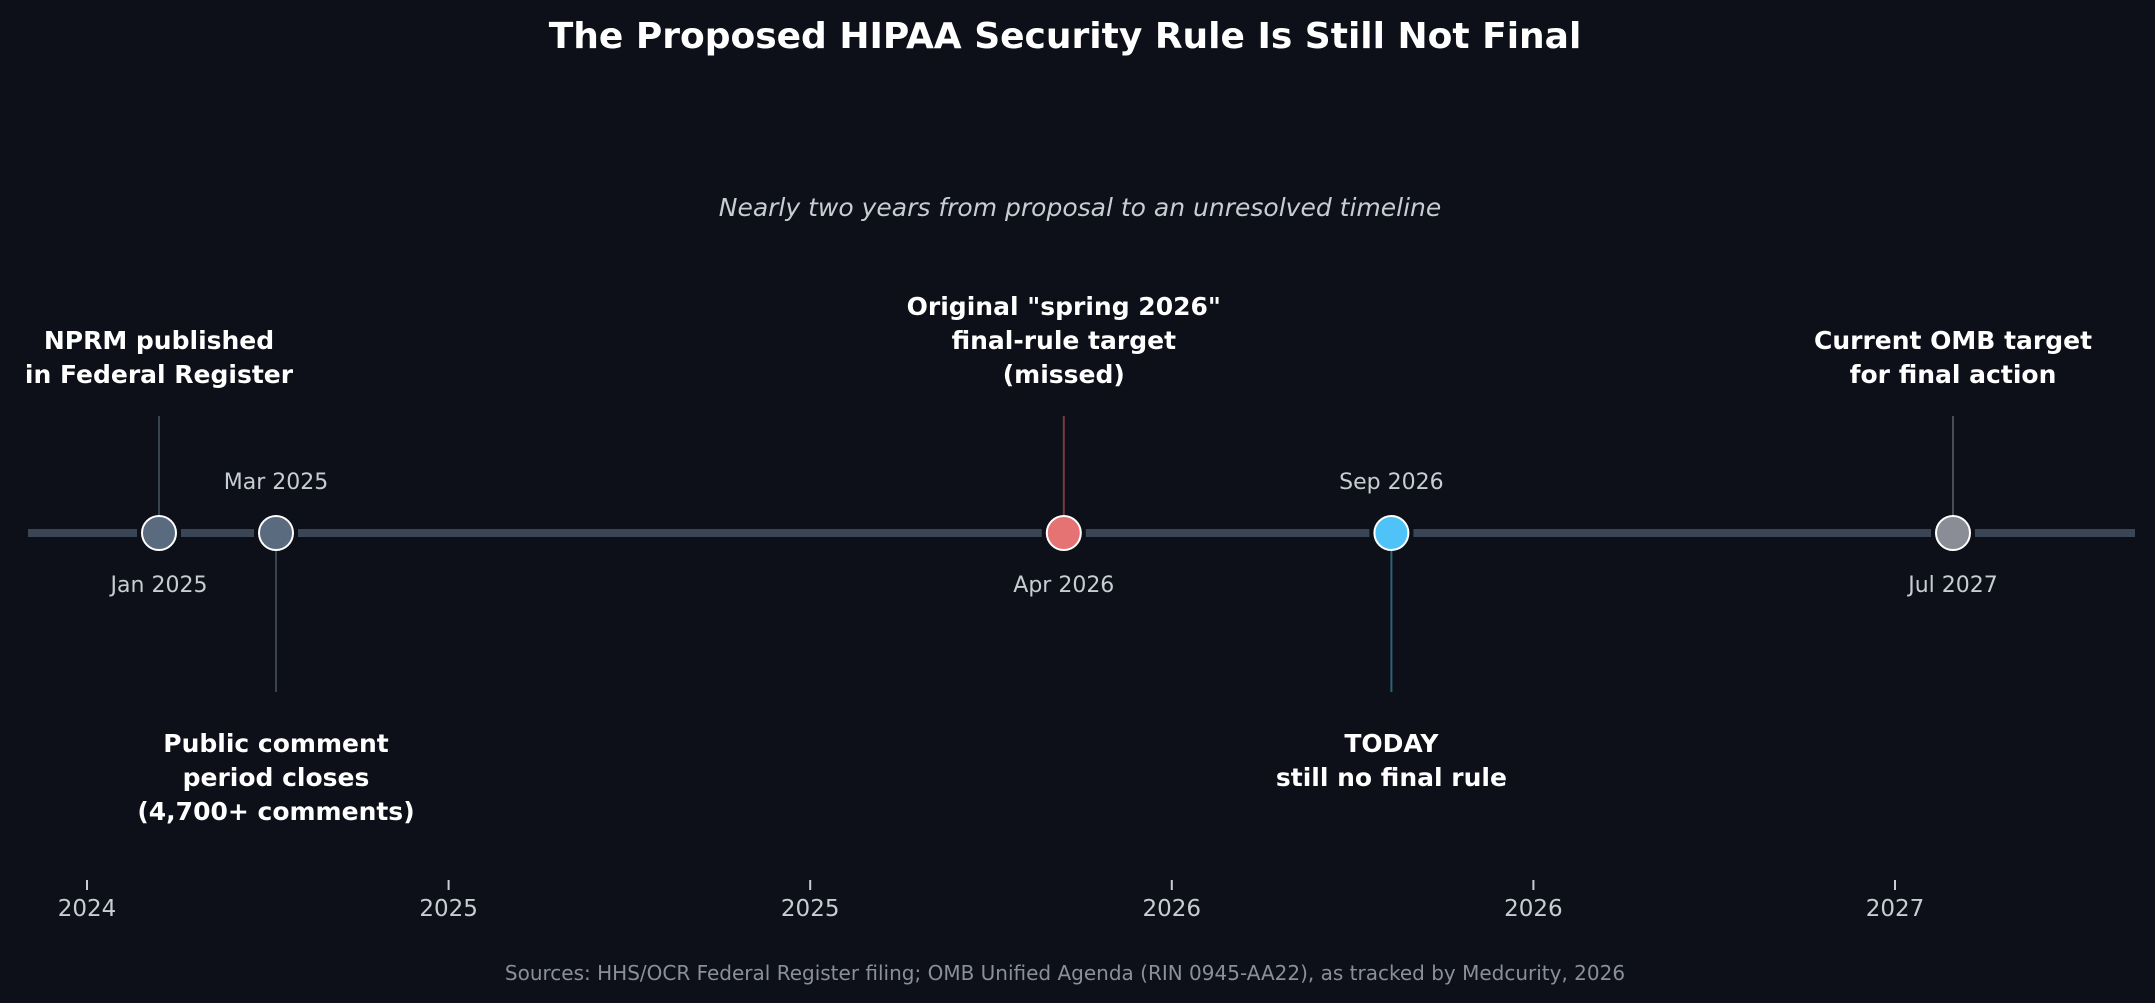  What do you see at coordinates (1953, 340) in the screenshot?
I see `event-label: Current OMB target` at bounding box center [1953, 340].